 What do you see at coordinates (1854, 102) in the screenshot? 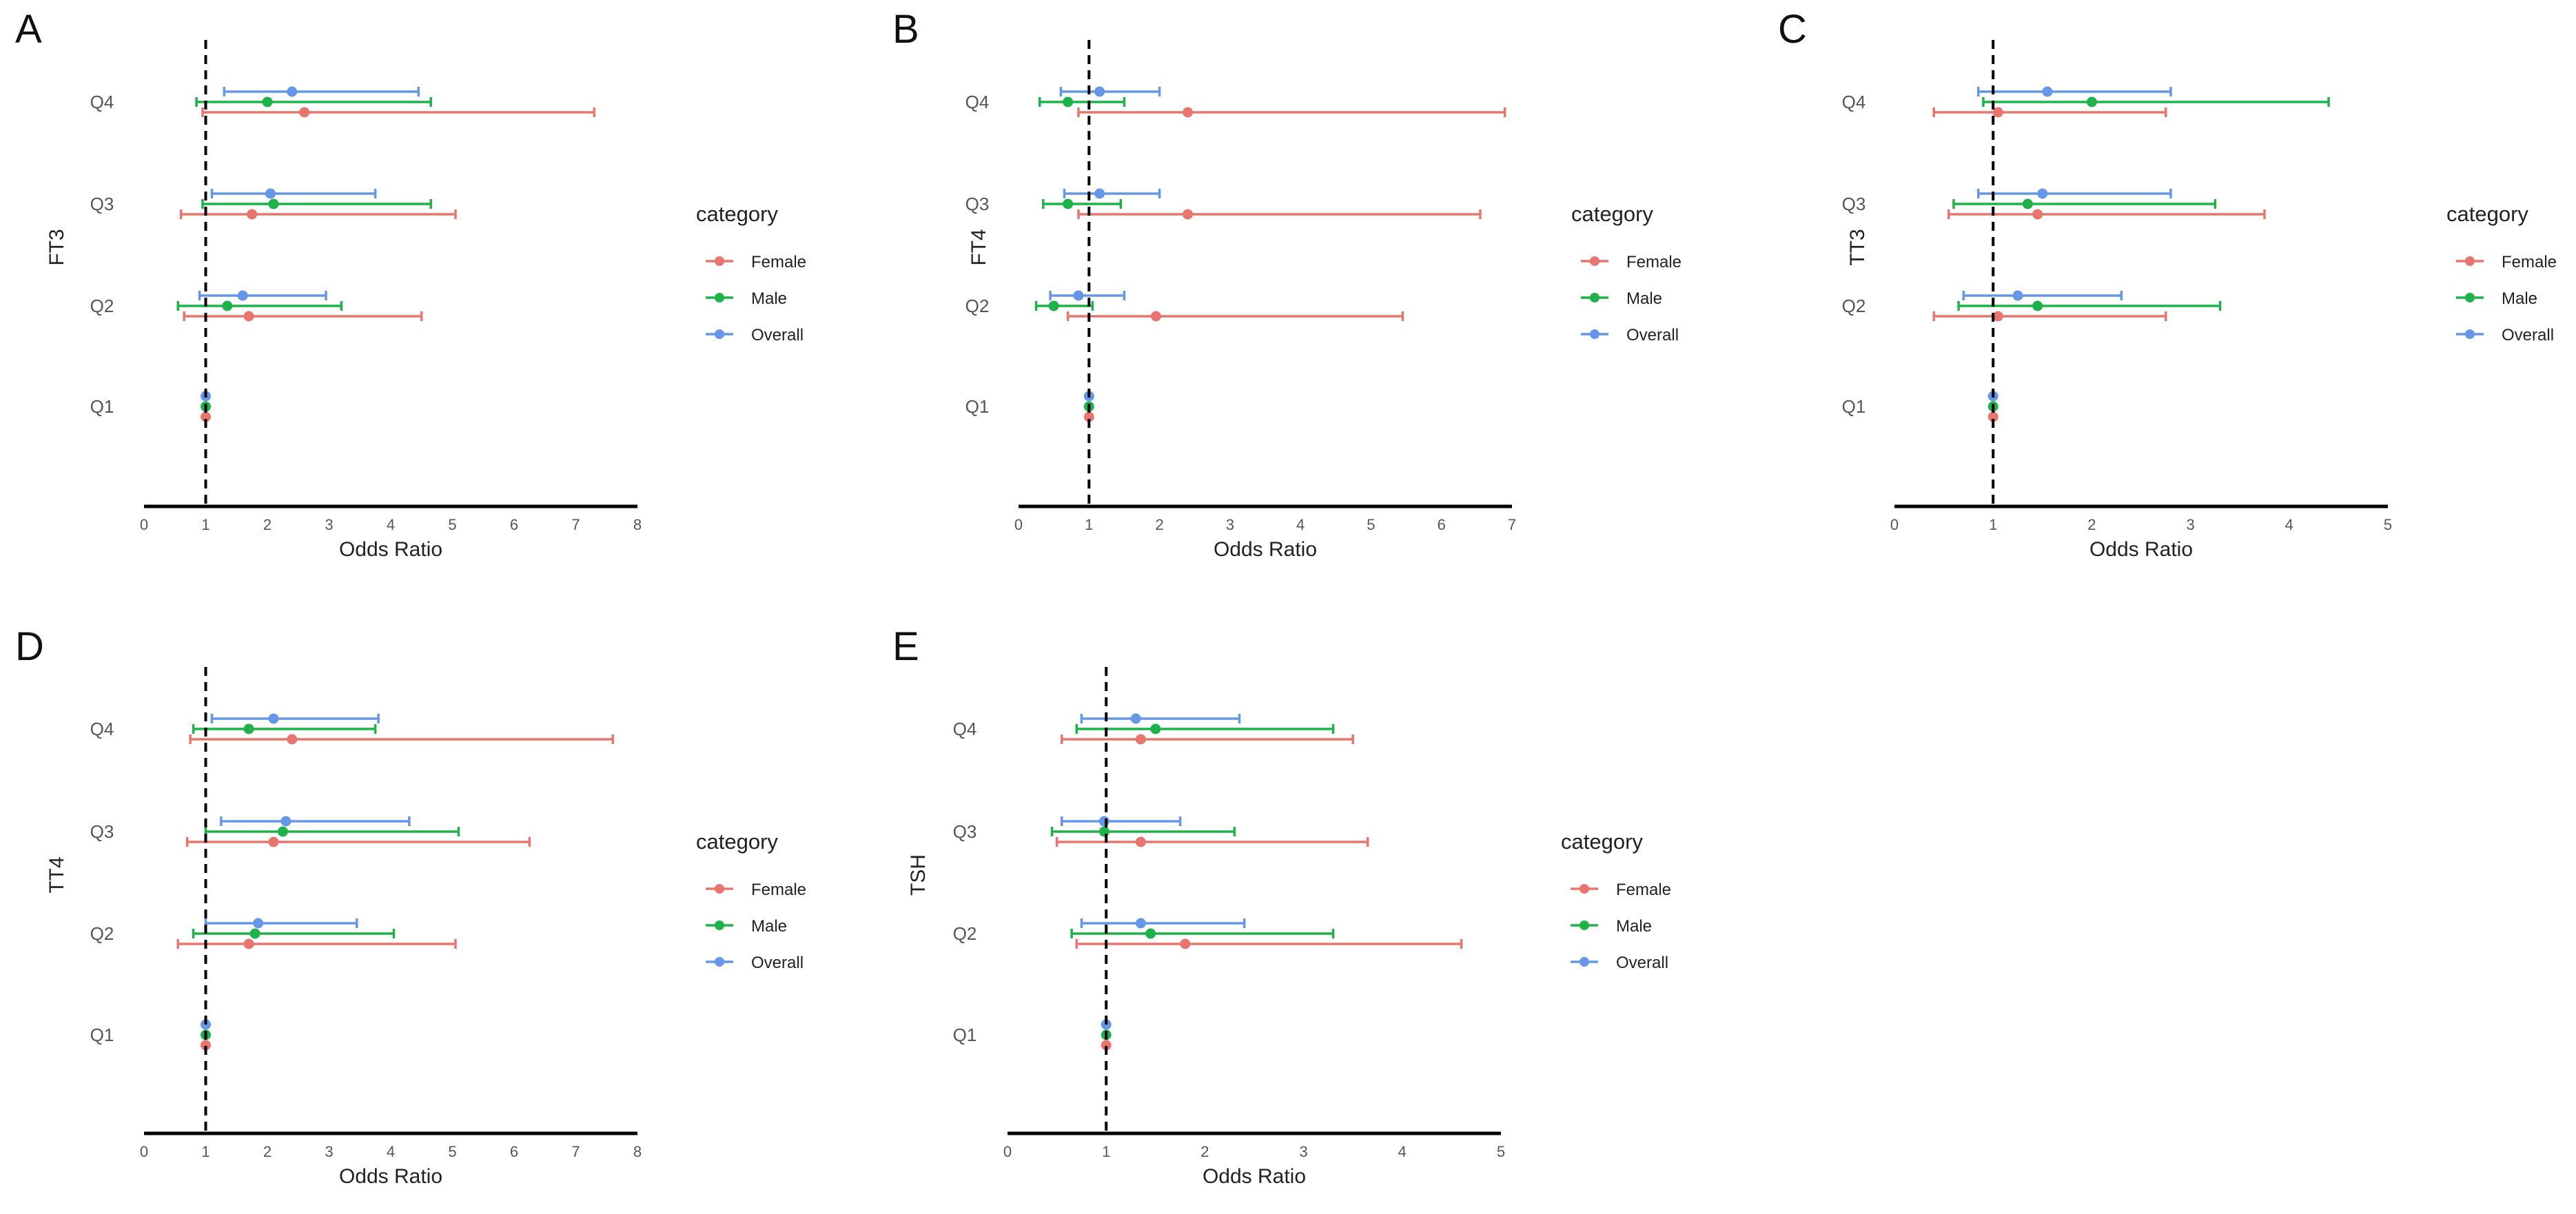
I see `y-tick-label-q4: Q4` at bounding box center [1854, 102].